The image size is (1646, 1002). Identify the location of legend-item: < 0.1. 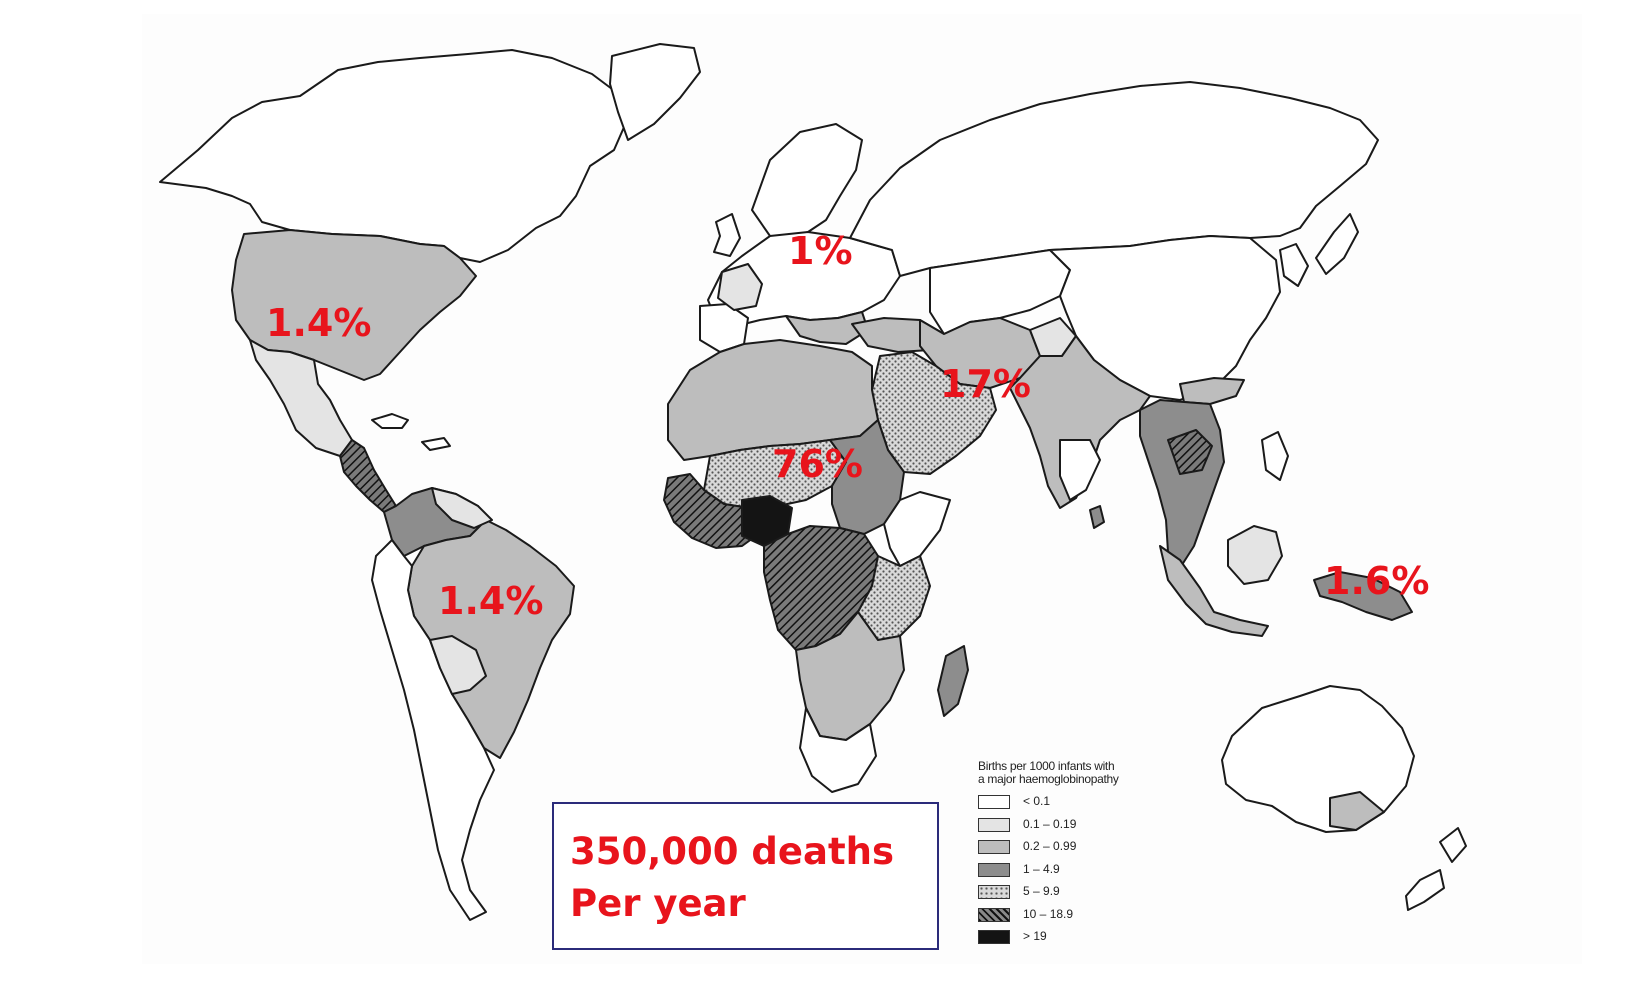
(1085, 803).